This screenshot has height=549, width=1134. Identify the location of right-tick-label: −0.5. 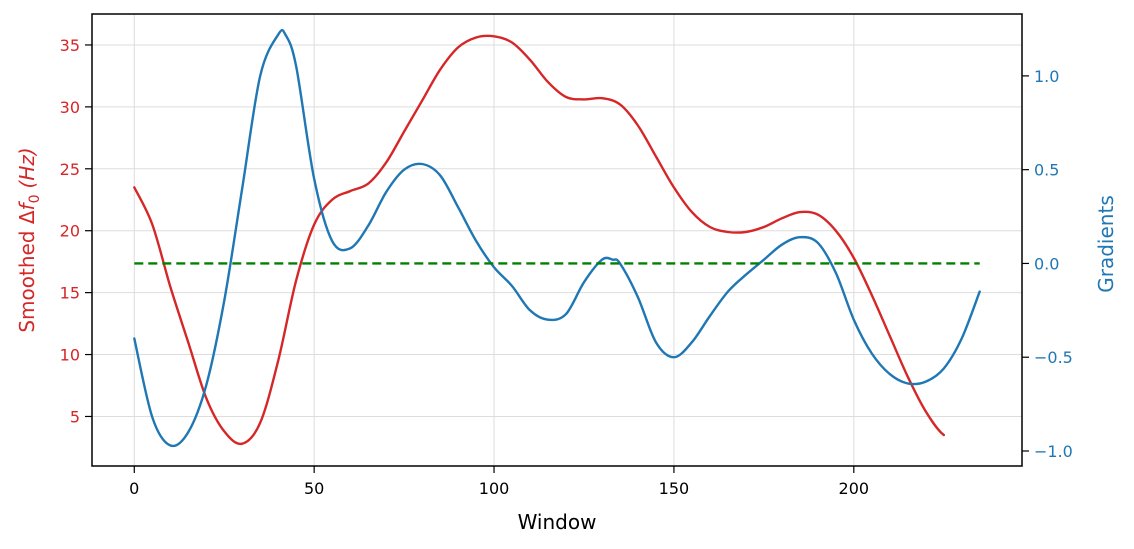
(1053, 357).